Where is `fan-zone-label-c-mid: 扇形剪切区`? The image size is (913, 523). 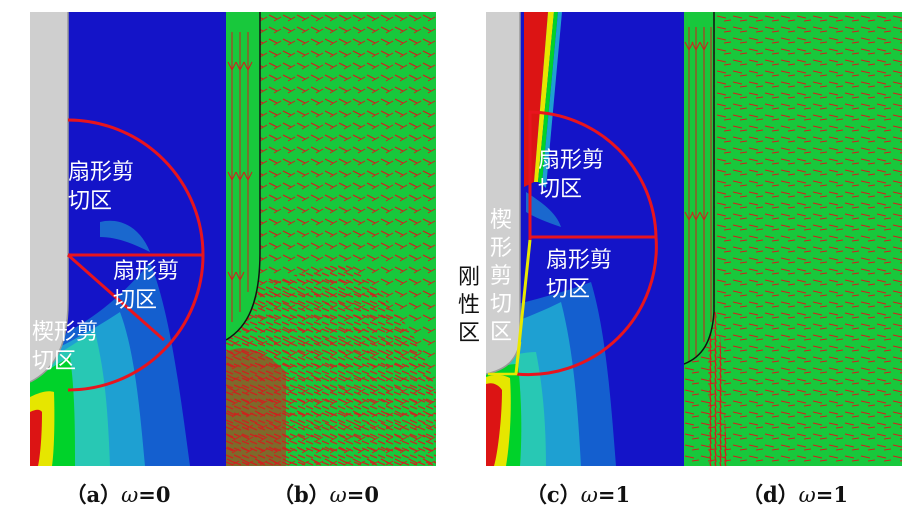 fan-zone-label-c-mid: 扇形剪切区 is located at coordinates (579, 275).